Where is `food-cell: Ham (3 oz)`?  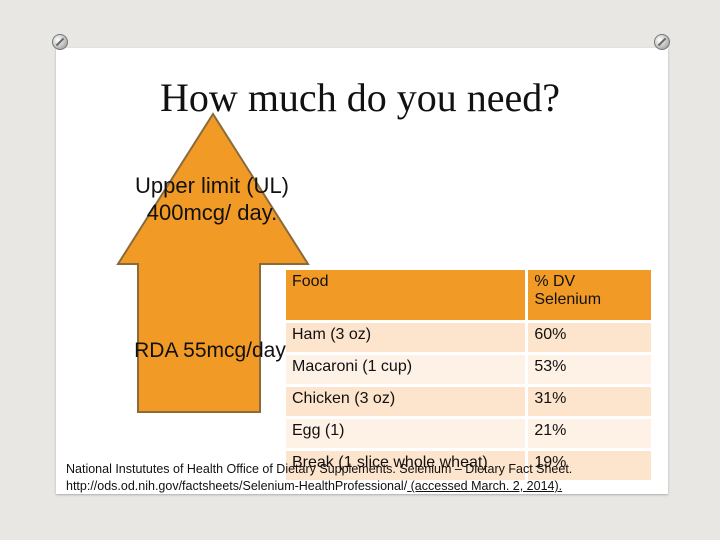
food-cell: Ham (3 oz) is located at coordinates (407, 339).